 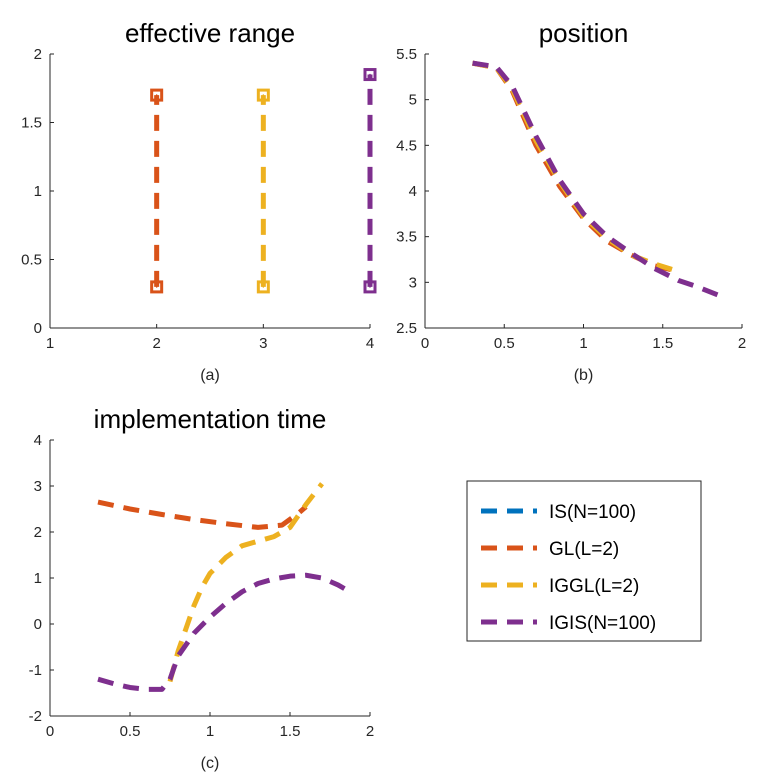 What do you see at coordinates (594, 586) in the screenshot?
I see `legend-label: IGGL(L=2)` at bounding box center [594, 586].